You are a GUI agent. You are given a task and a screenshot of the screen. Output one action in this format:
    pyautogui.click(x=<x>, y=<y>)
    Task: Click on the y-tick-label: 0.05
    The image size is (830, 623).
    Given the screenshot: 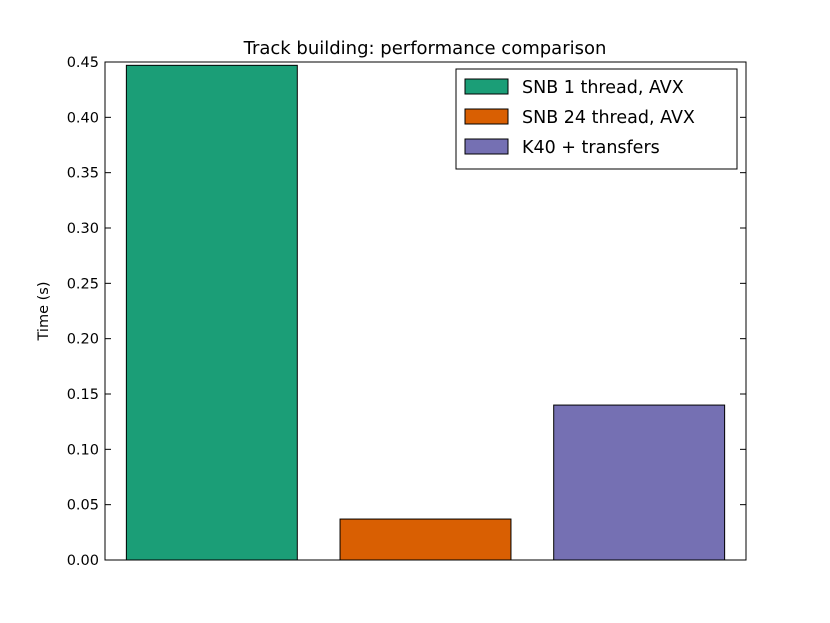 What is the action you would take?
    pyautogui.click(x=83, y=506)
    